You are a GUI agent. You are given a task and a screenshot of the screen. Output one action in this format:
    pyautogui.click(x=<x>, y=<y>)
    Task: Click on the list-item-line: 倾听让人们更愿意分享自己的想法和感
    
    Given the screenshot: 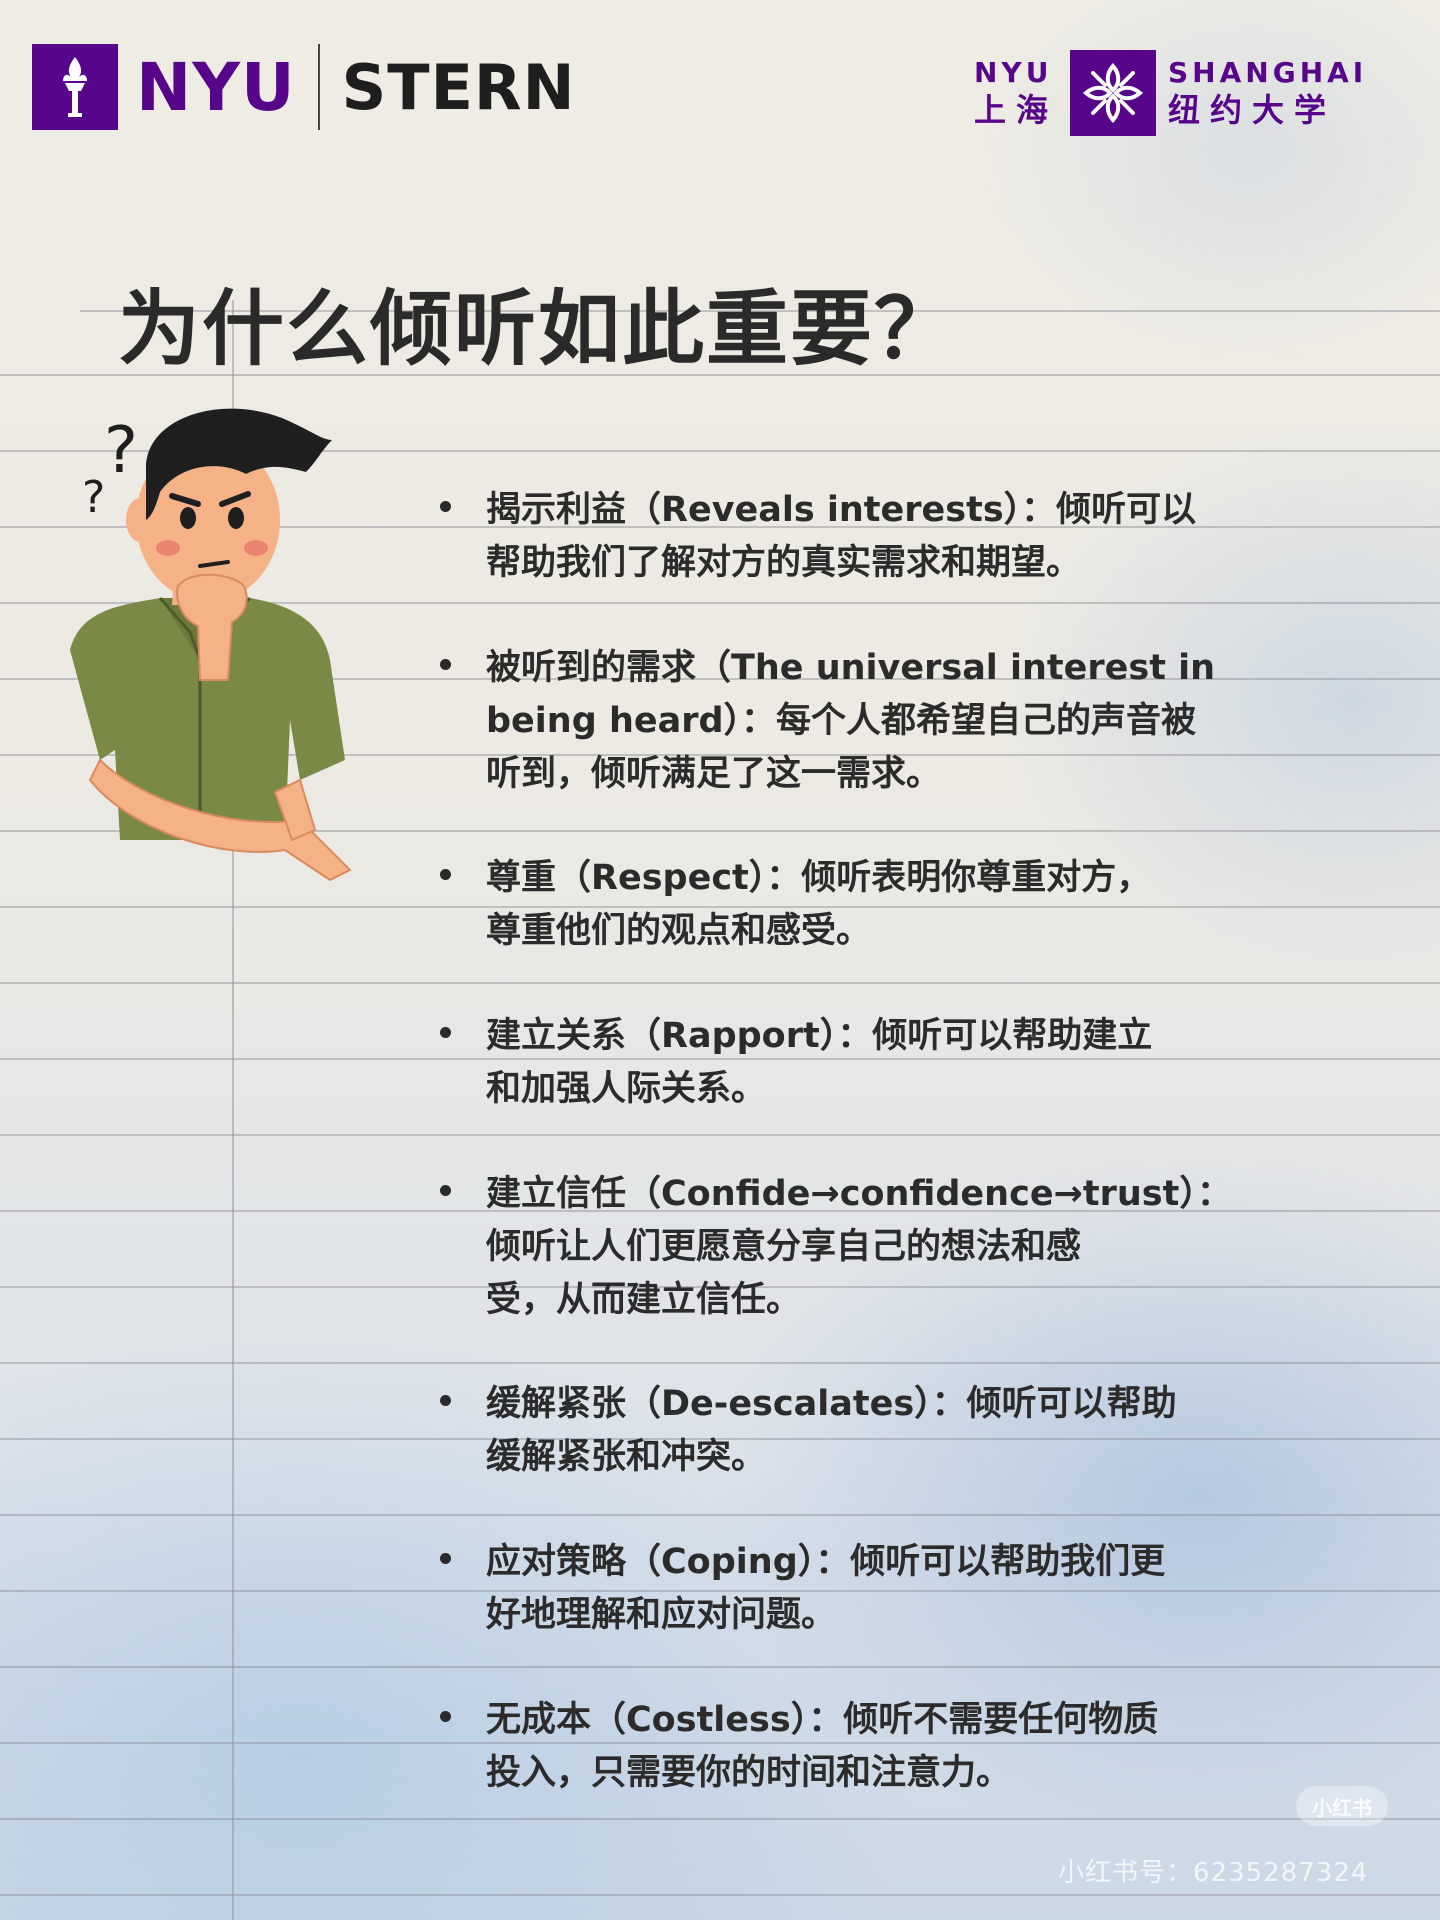 What is the action you would take?
    pyautogui.click(x=784, y=1247)
    